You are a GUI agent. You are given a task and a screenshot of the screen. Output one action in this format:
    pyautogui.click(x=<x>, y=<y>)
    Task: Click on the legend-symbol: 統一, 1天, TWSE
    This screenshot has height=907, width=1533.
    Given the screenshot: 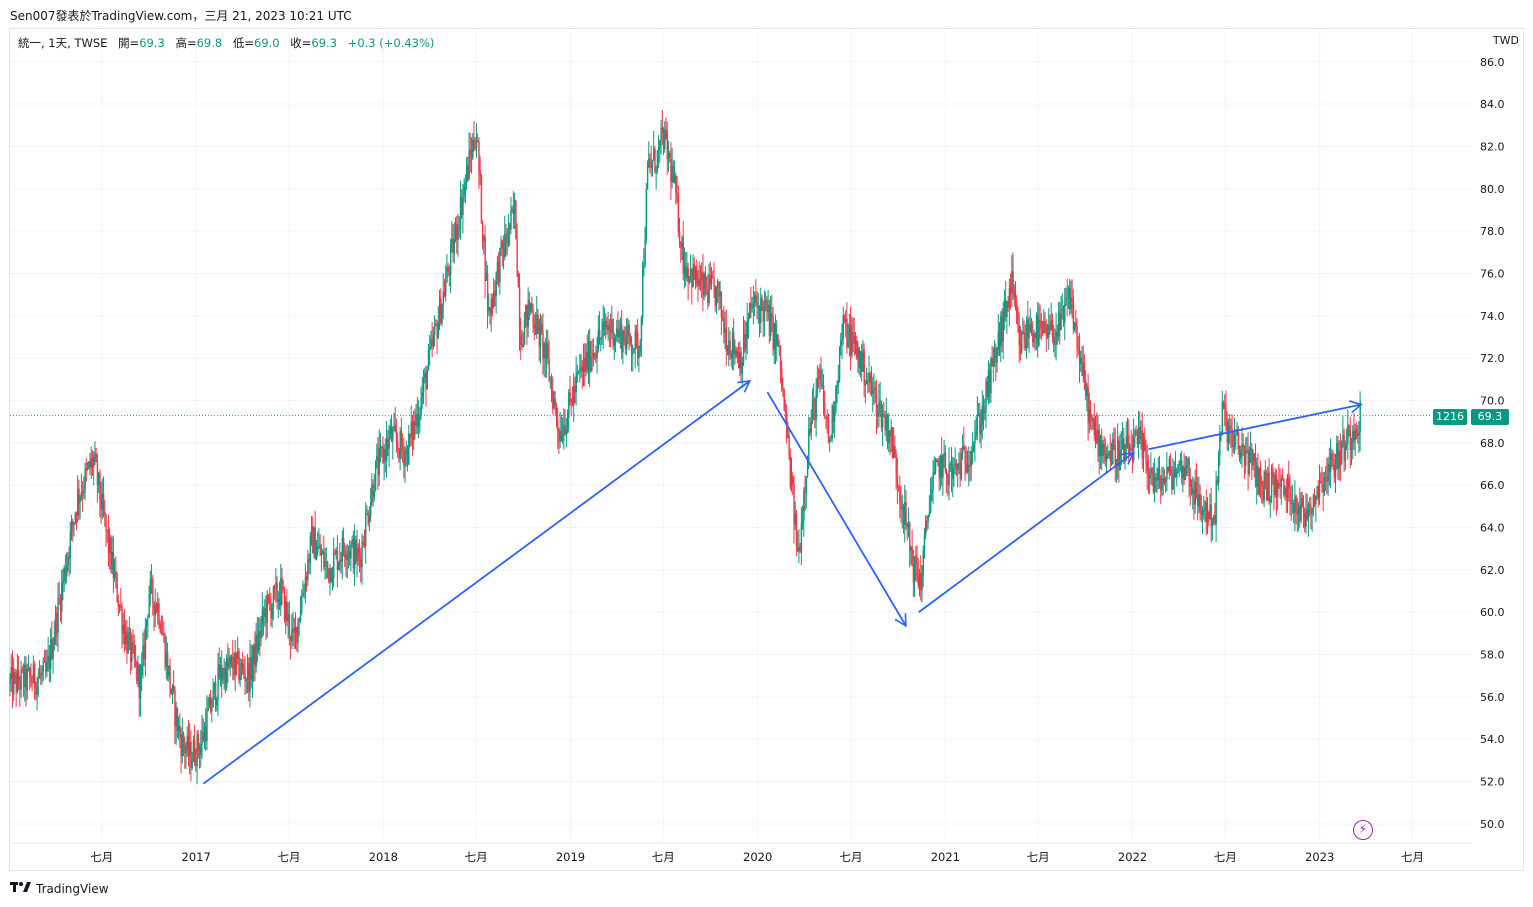 What is the action you would take?
    pyautogui.click(x=63, y=43)
    